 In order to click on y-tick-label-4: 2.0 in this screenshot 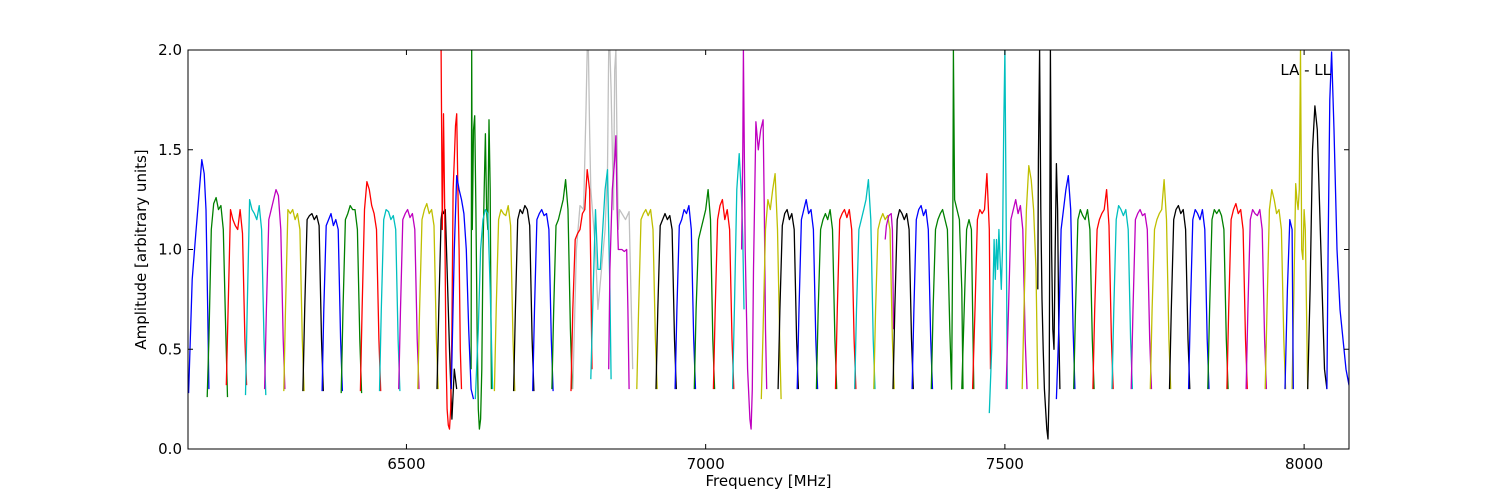, I will do `click(170, 50)`.